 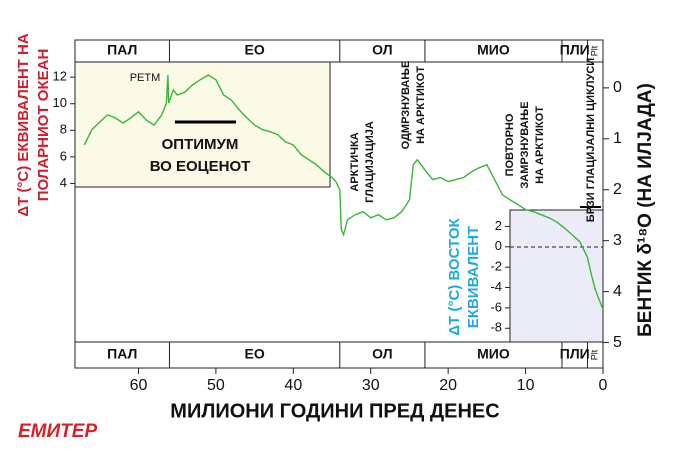 What do you see at coordinates (473, 277) in the screenshot?
I see `y3-axis-title: ЕКВИВАЛЕНТ` at bounding box center [473, 277].